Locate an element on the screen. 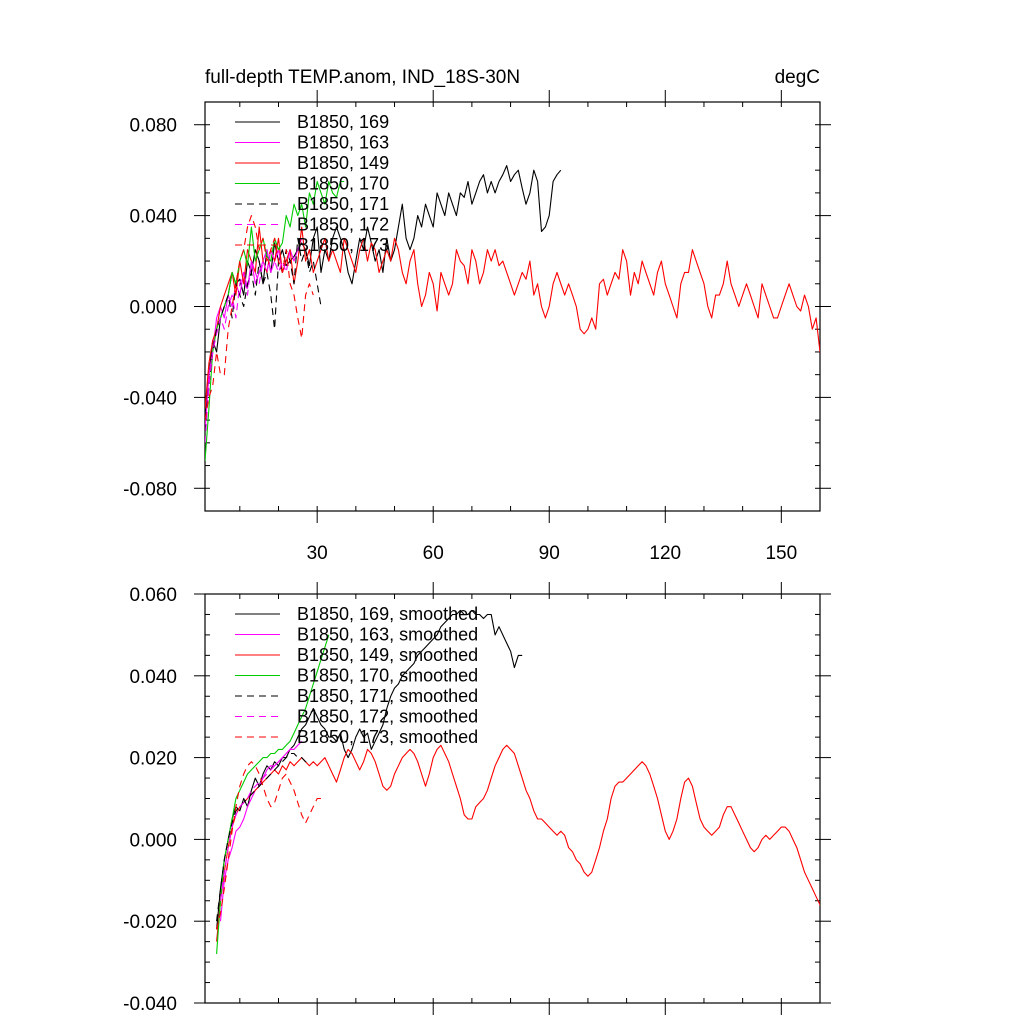 This screenshot has height=1024, width=1024. legend-label-6: B1850, 172 is located at coordinates (343, 225).